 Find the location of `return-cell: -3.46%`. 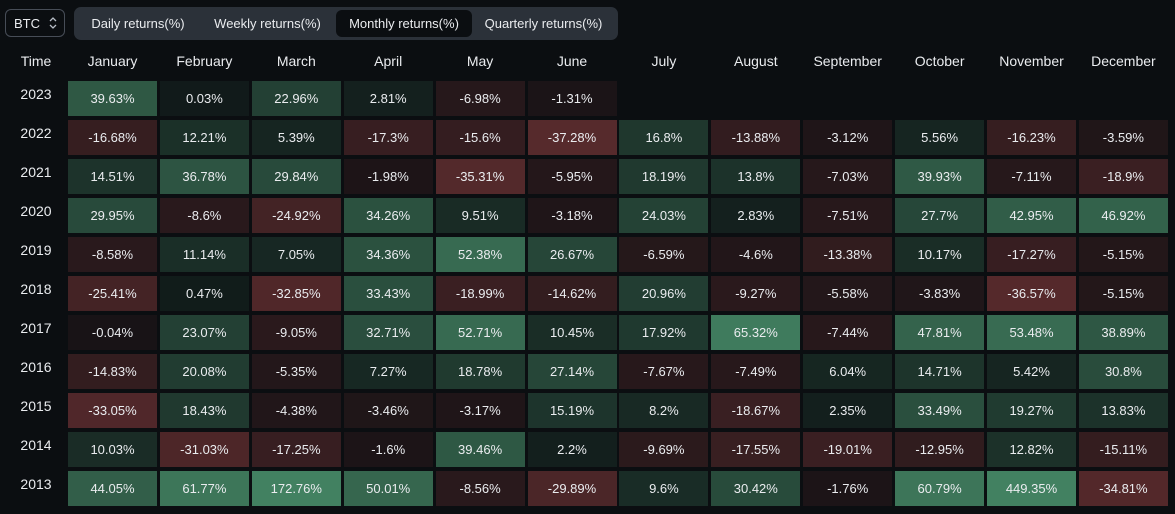

return-cell: -3.46% is located at coordinates (388, 410).